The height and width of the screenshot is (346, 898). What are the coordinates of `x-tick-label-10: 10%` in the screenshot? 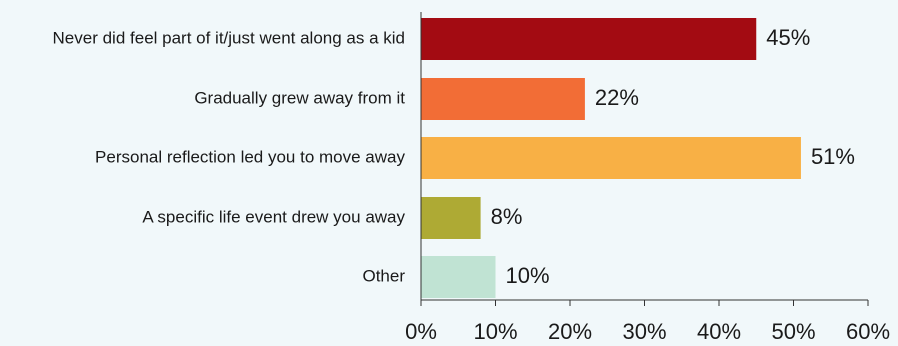 It's located at (495, 331).